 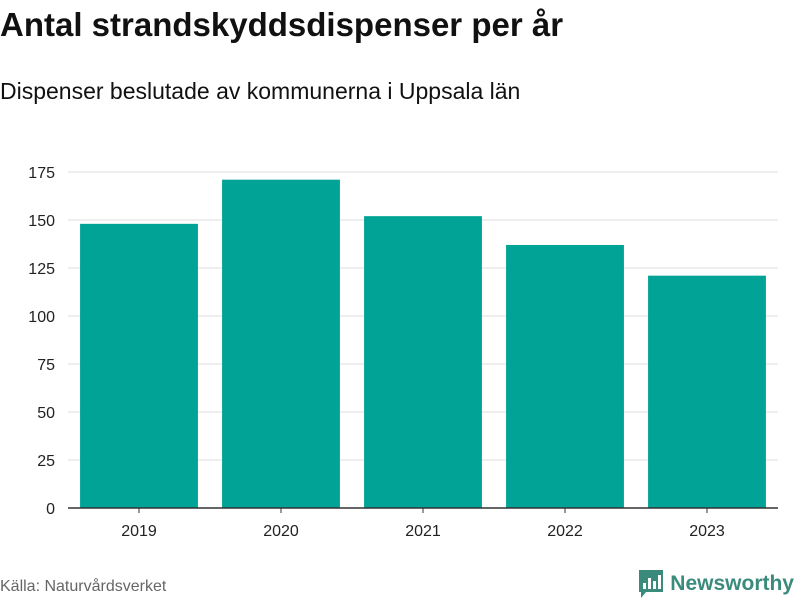 I want to click on brand-logo: Newsworthy, so click(x=716, y=584).